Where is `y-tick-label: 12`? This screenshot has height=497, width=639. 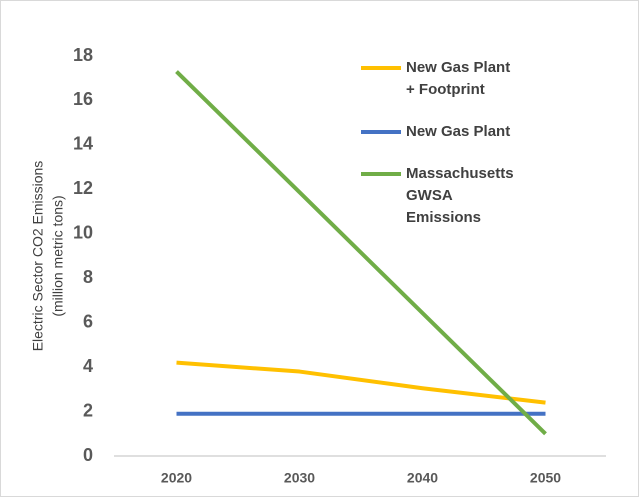 y-tick-label: 12 is located at coordinates (83, 188).